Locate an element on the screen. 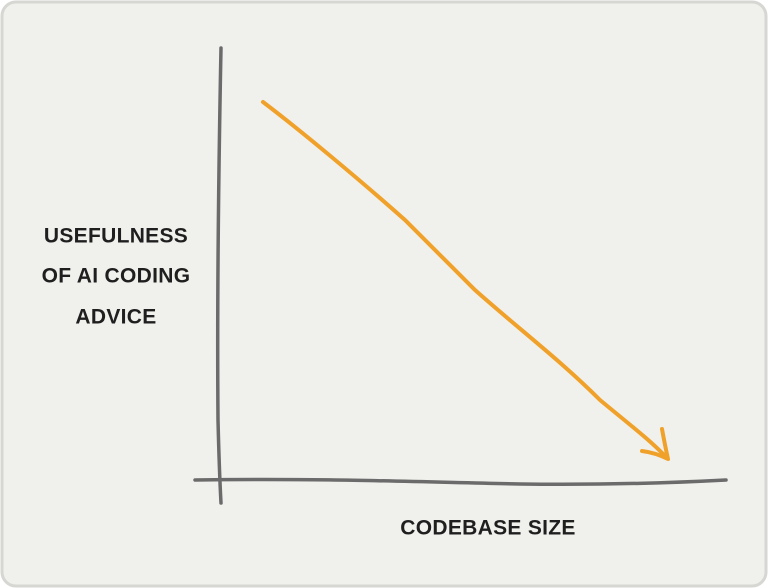 The image size is (768, 588). x-axis-label: CODEBASE SIZE is located at coordinates (487, 528).